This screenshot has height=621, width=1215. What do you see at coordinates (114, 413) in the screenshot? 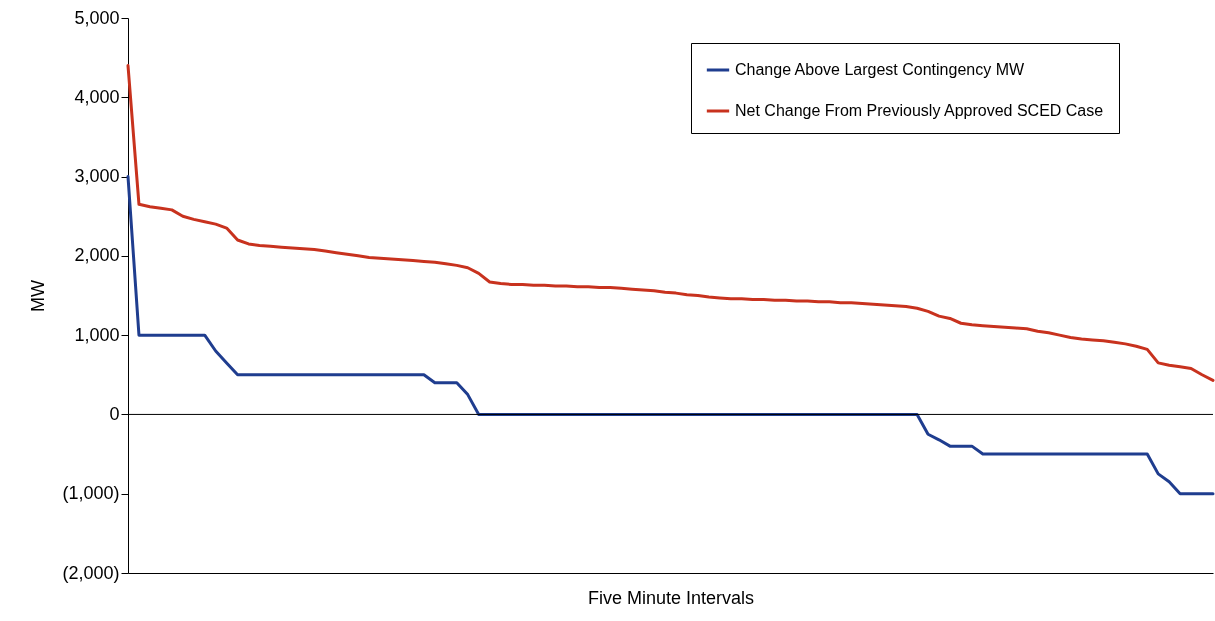
I see `y-tick-label: 0` at bounding box center [114, 413].